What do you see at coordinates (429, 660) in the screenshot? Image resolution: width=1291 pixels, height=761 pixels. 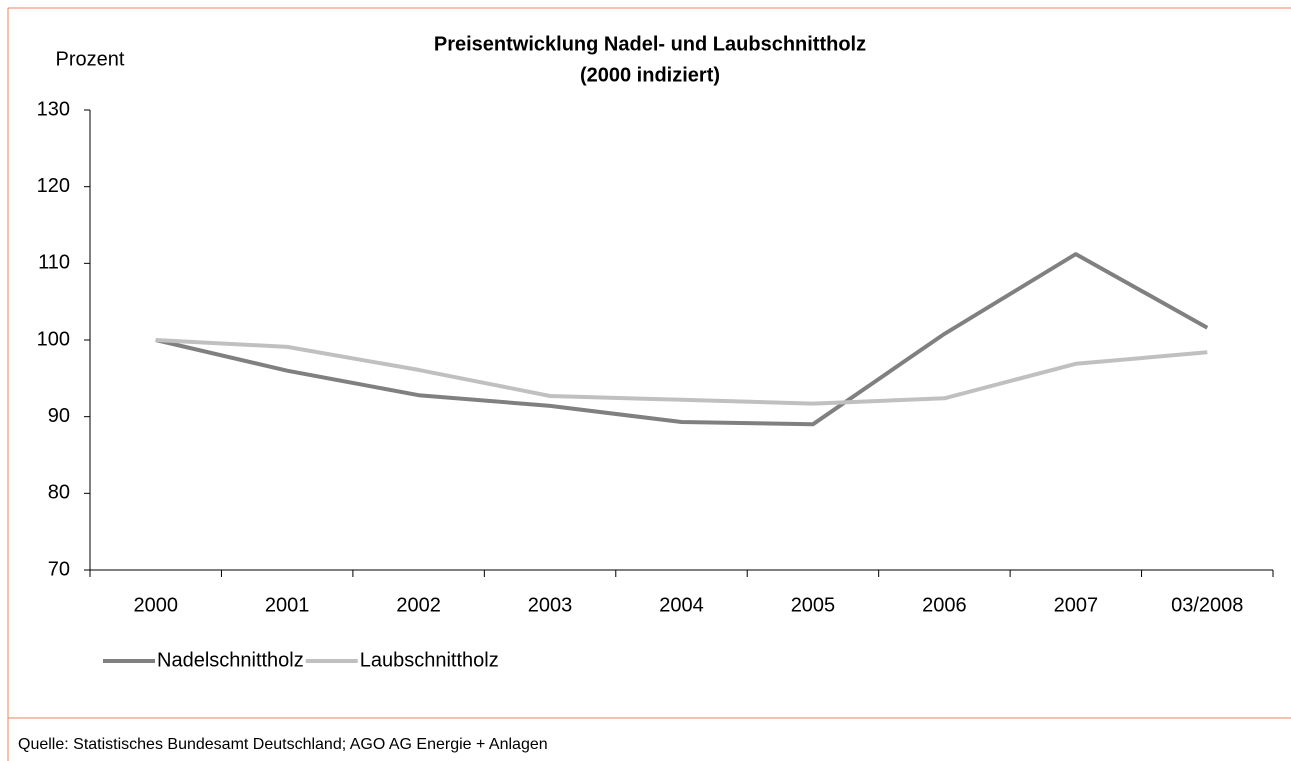 I see `legend-label: Laubschnittholz` at bounding box center [429, 660].